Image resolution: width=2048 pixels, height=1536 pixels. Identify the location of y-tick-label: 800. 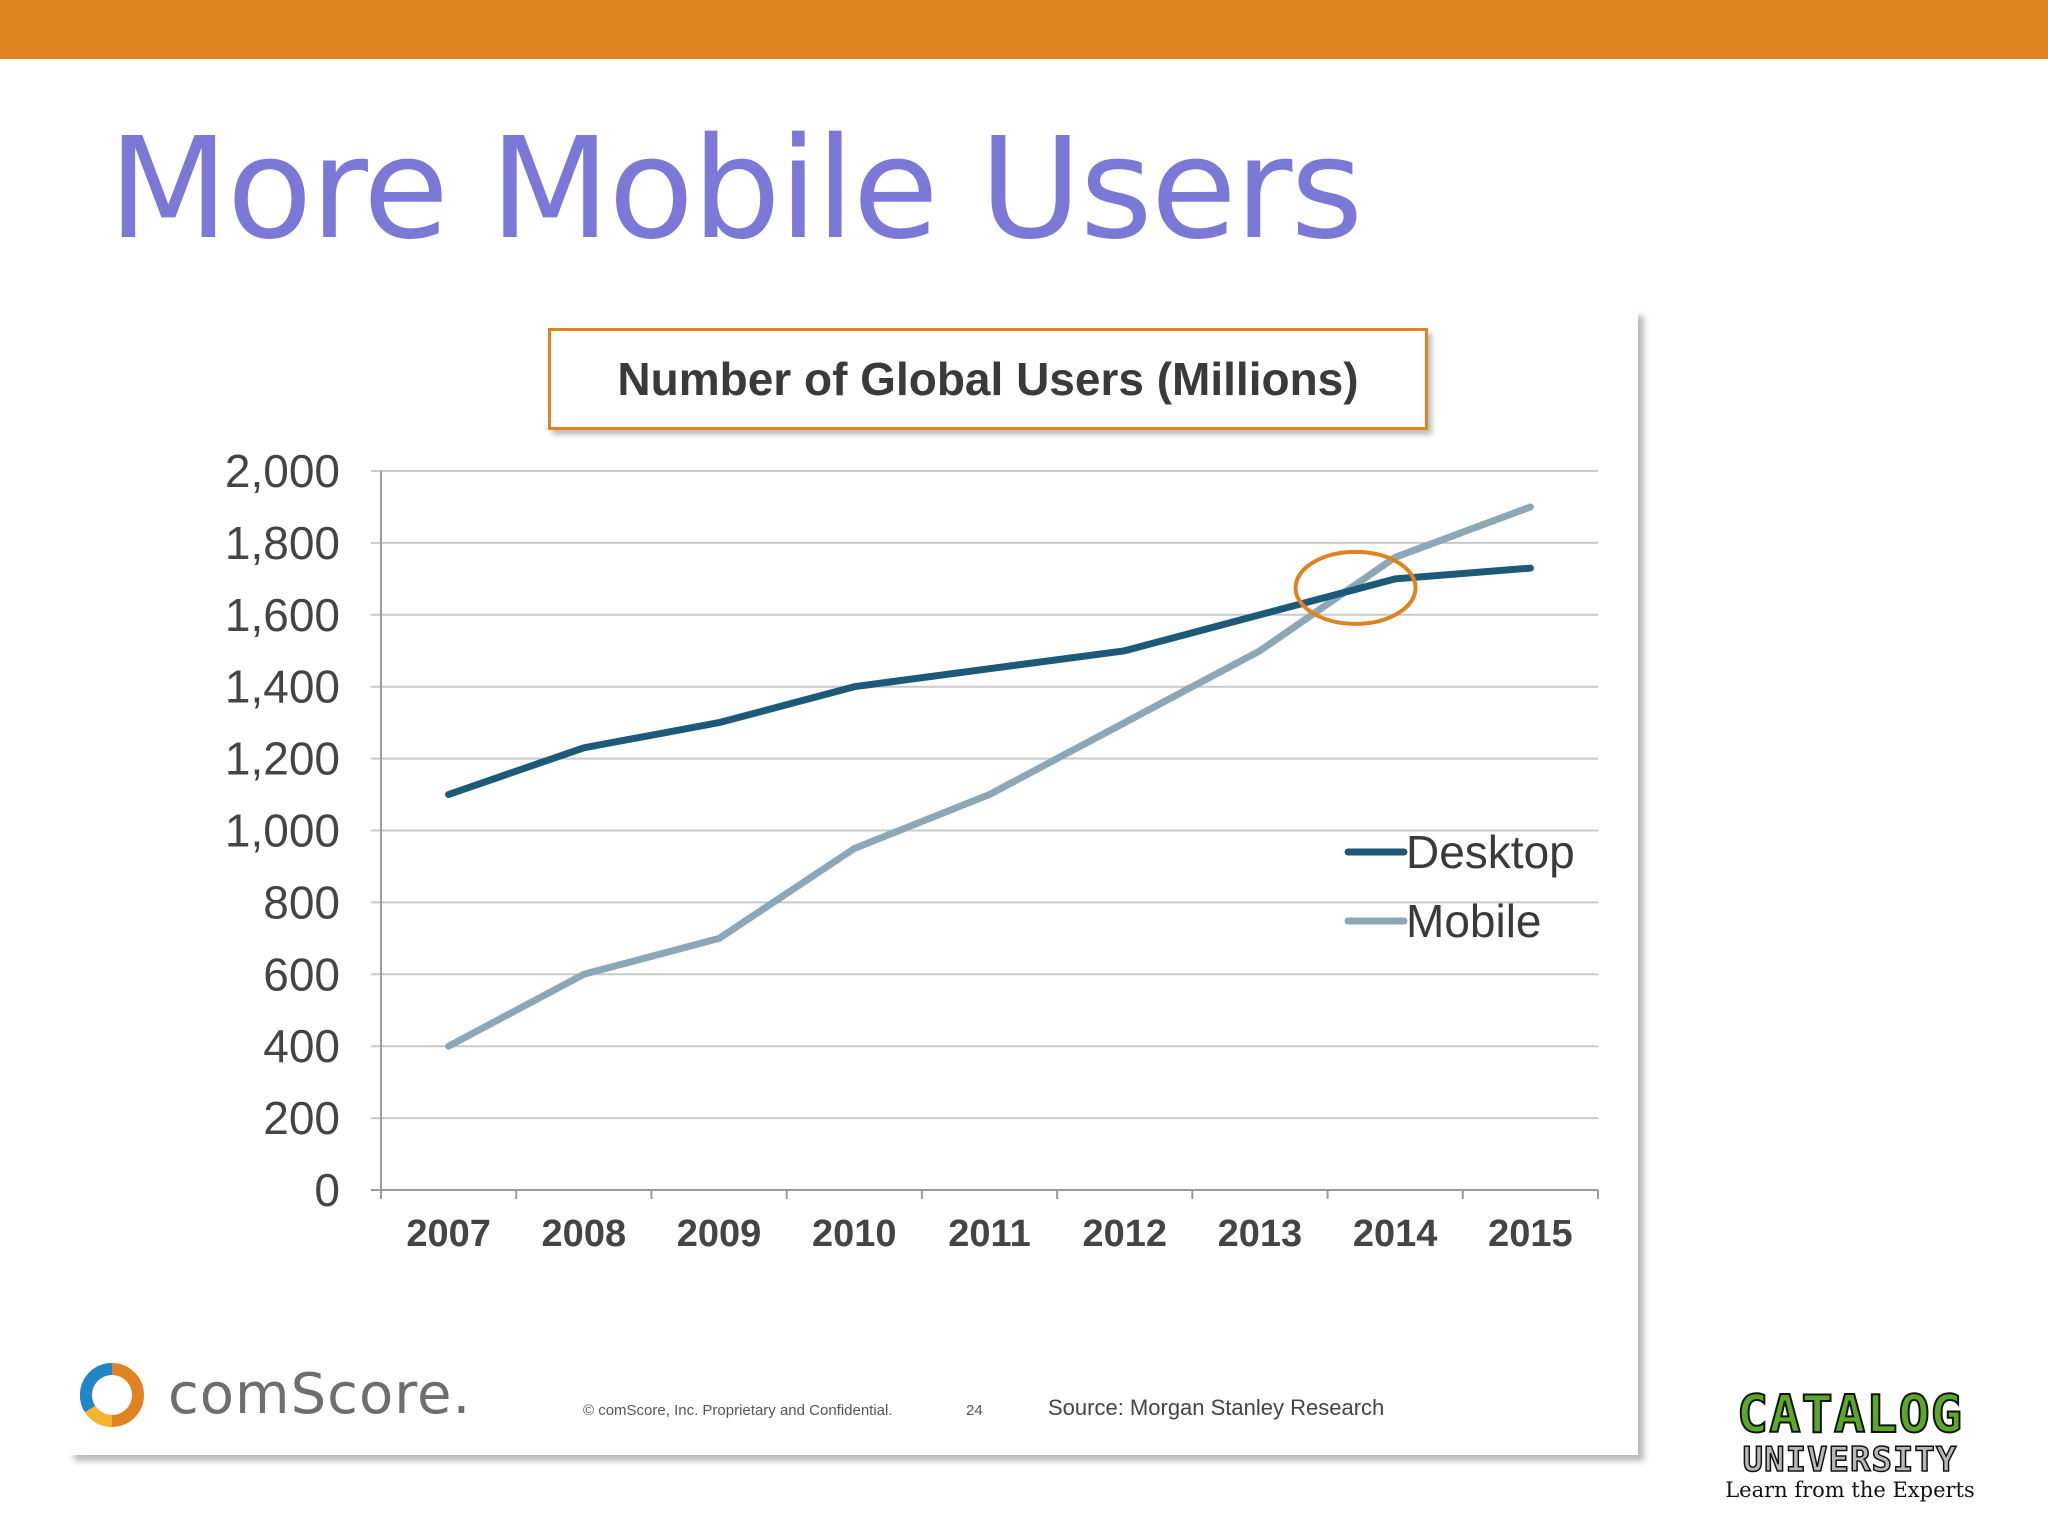
(301, 902).